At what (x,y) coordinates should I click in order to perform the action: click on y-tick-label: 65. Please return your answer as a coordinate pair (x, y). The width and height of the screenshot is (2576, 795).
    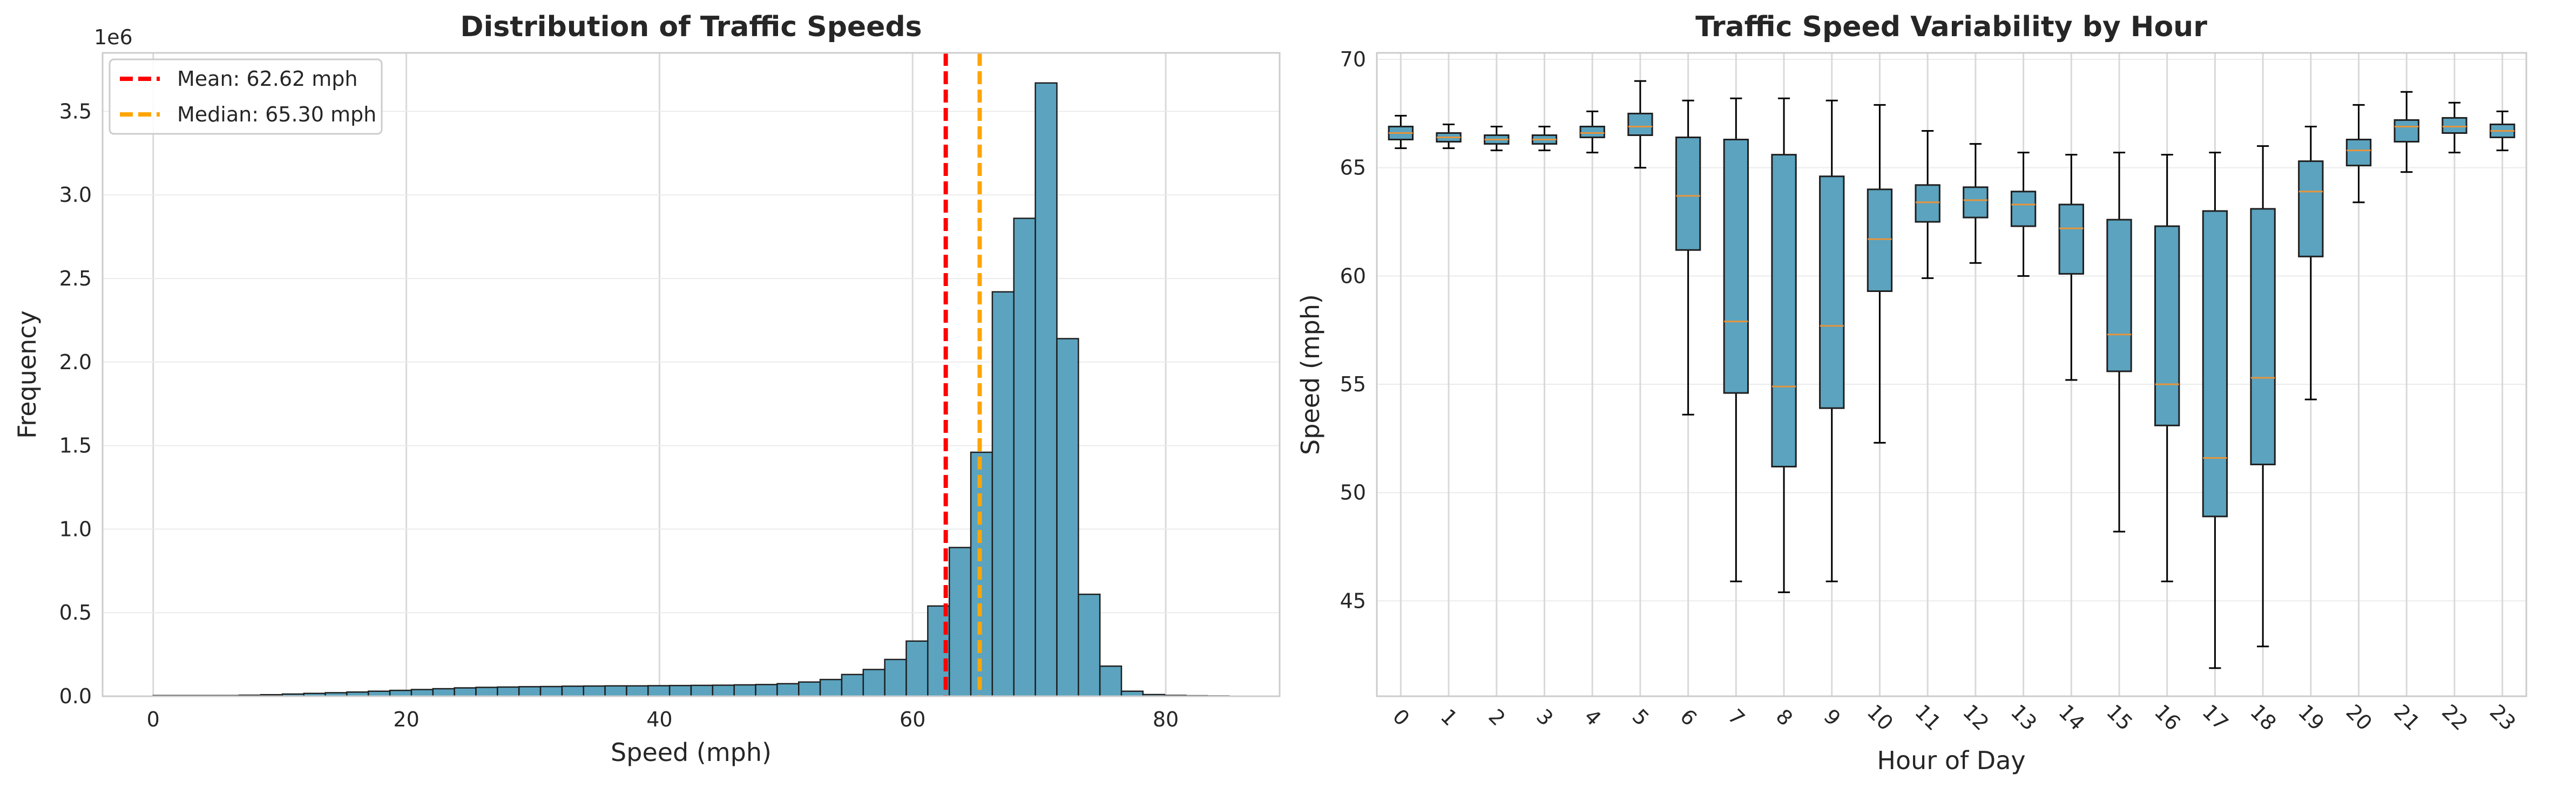
    Looking at the image, I should click on (1353, 168).